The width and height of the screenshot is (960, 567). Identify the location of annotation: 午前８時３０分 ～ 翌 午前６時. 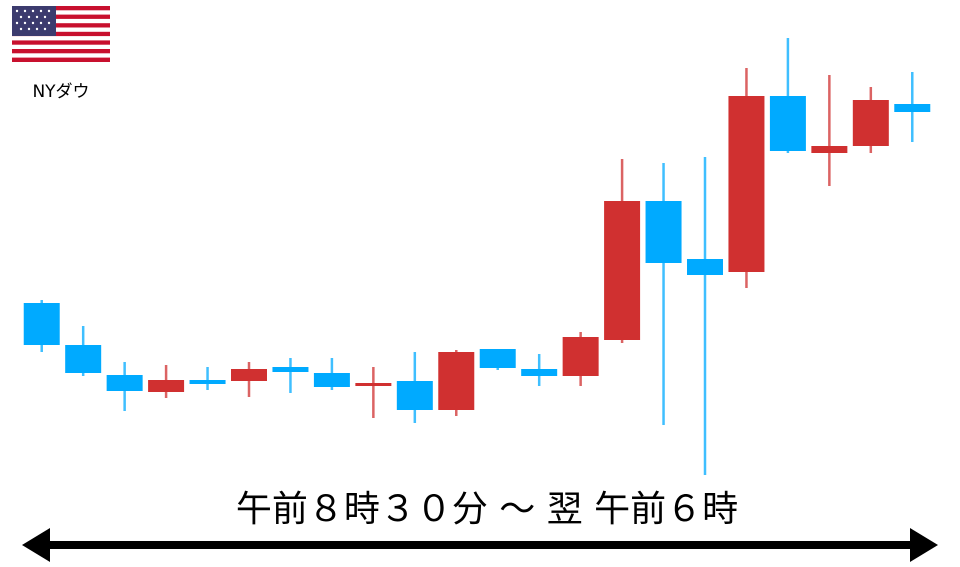
(487, 509).